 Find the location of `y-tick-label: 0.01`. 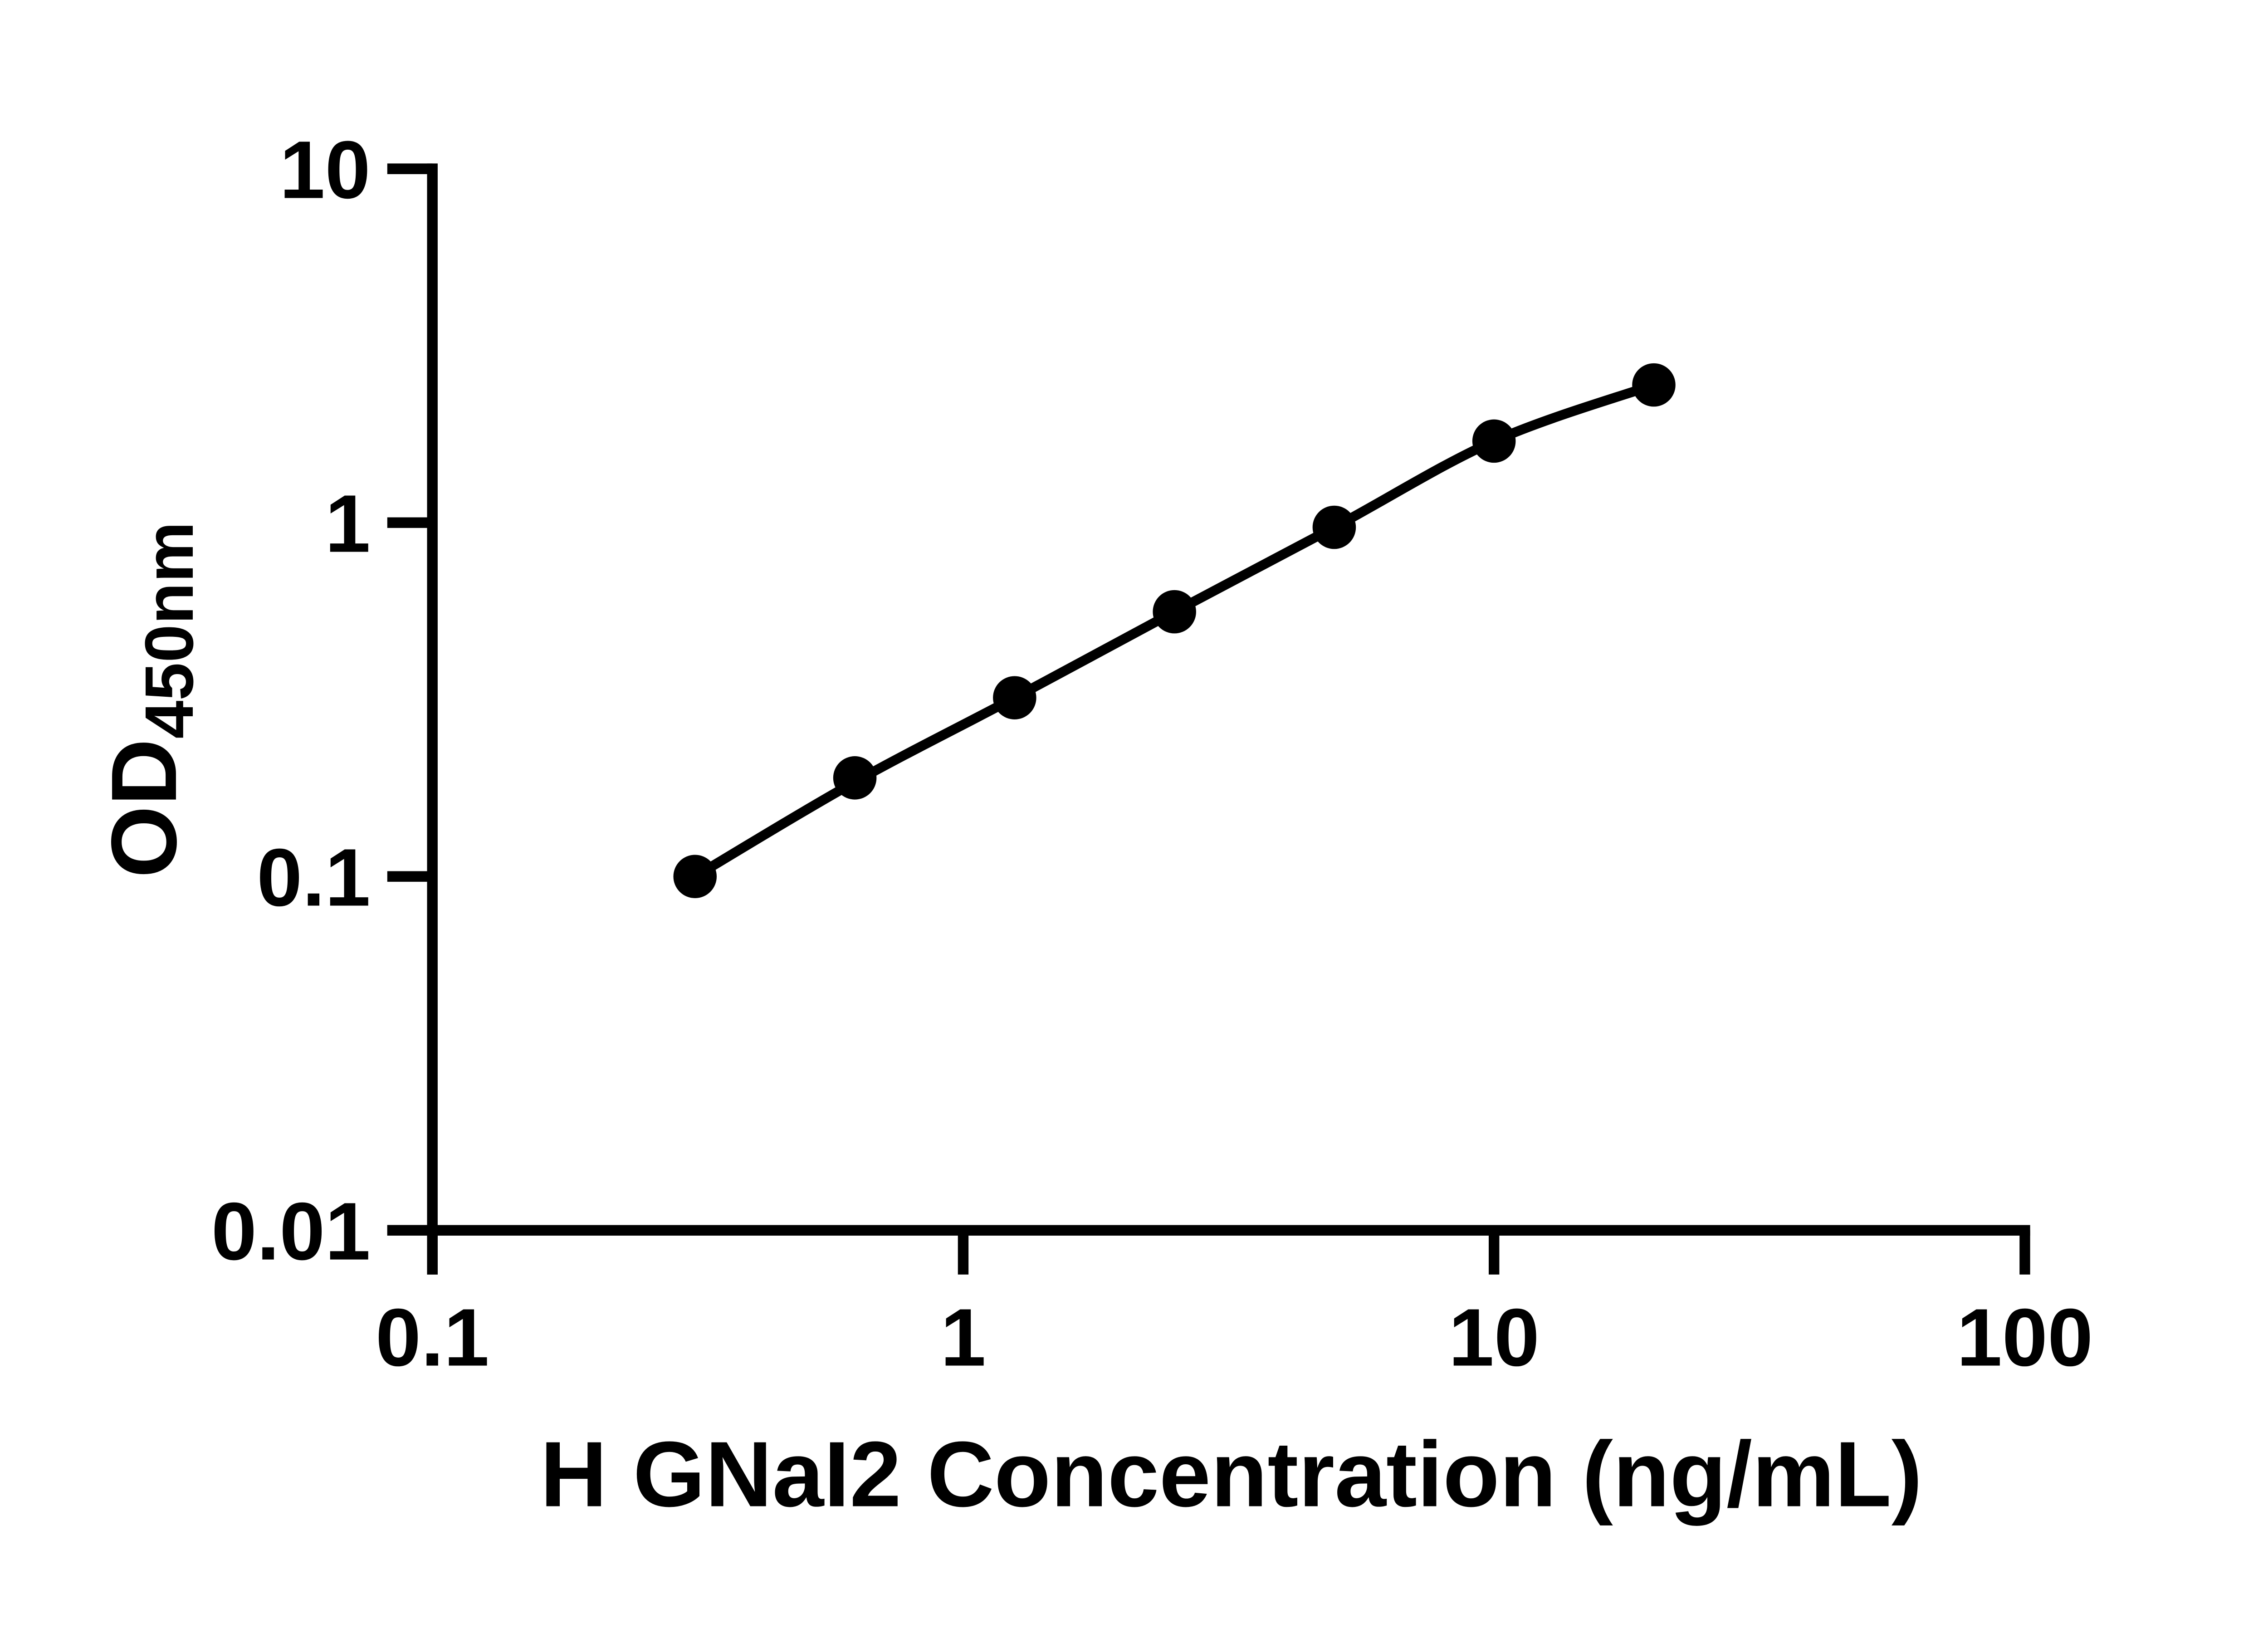

y-tick-label: 0.01 is located at coordinates (291, 1231).